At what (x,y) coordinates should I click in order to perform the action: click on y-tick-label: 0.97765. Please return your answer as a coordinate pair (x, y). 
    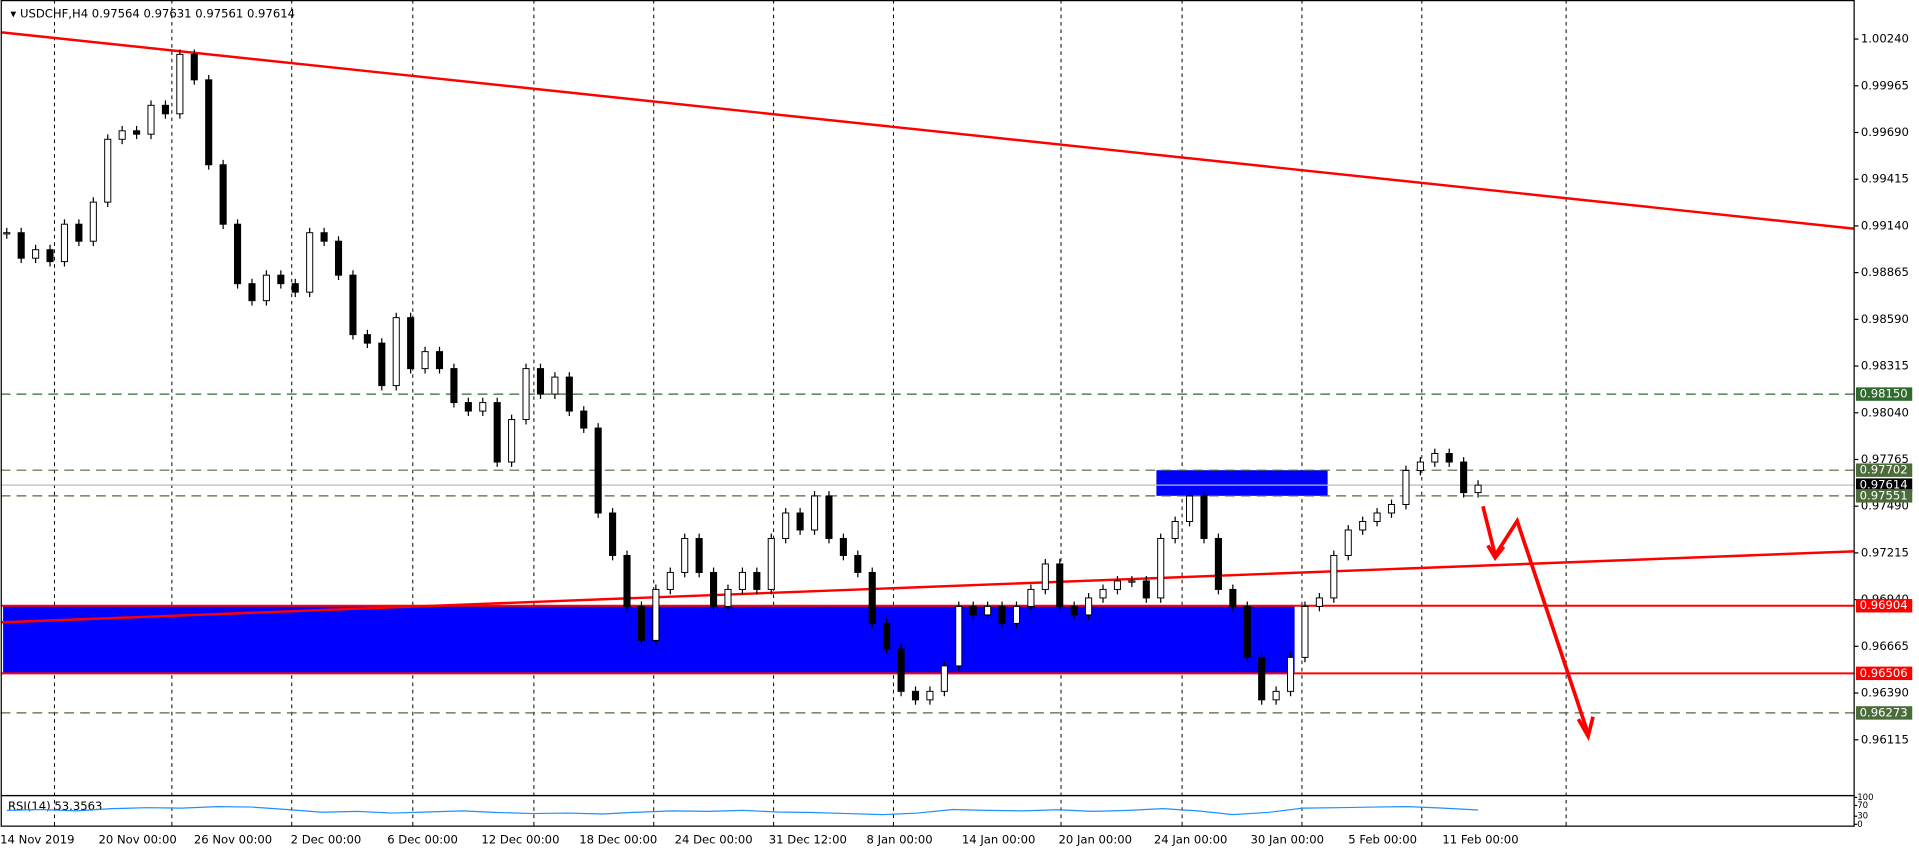
    Looking at the image, I should click on (1885, 459).